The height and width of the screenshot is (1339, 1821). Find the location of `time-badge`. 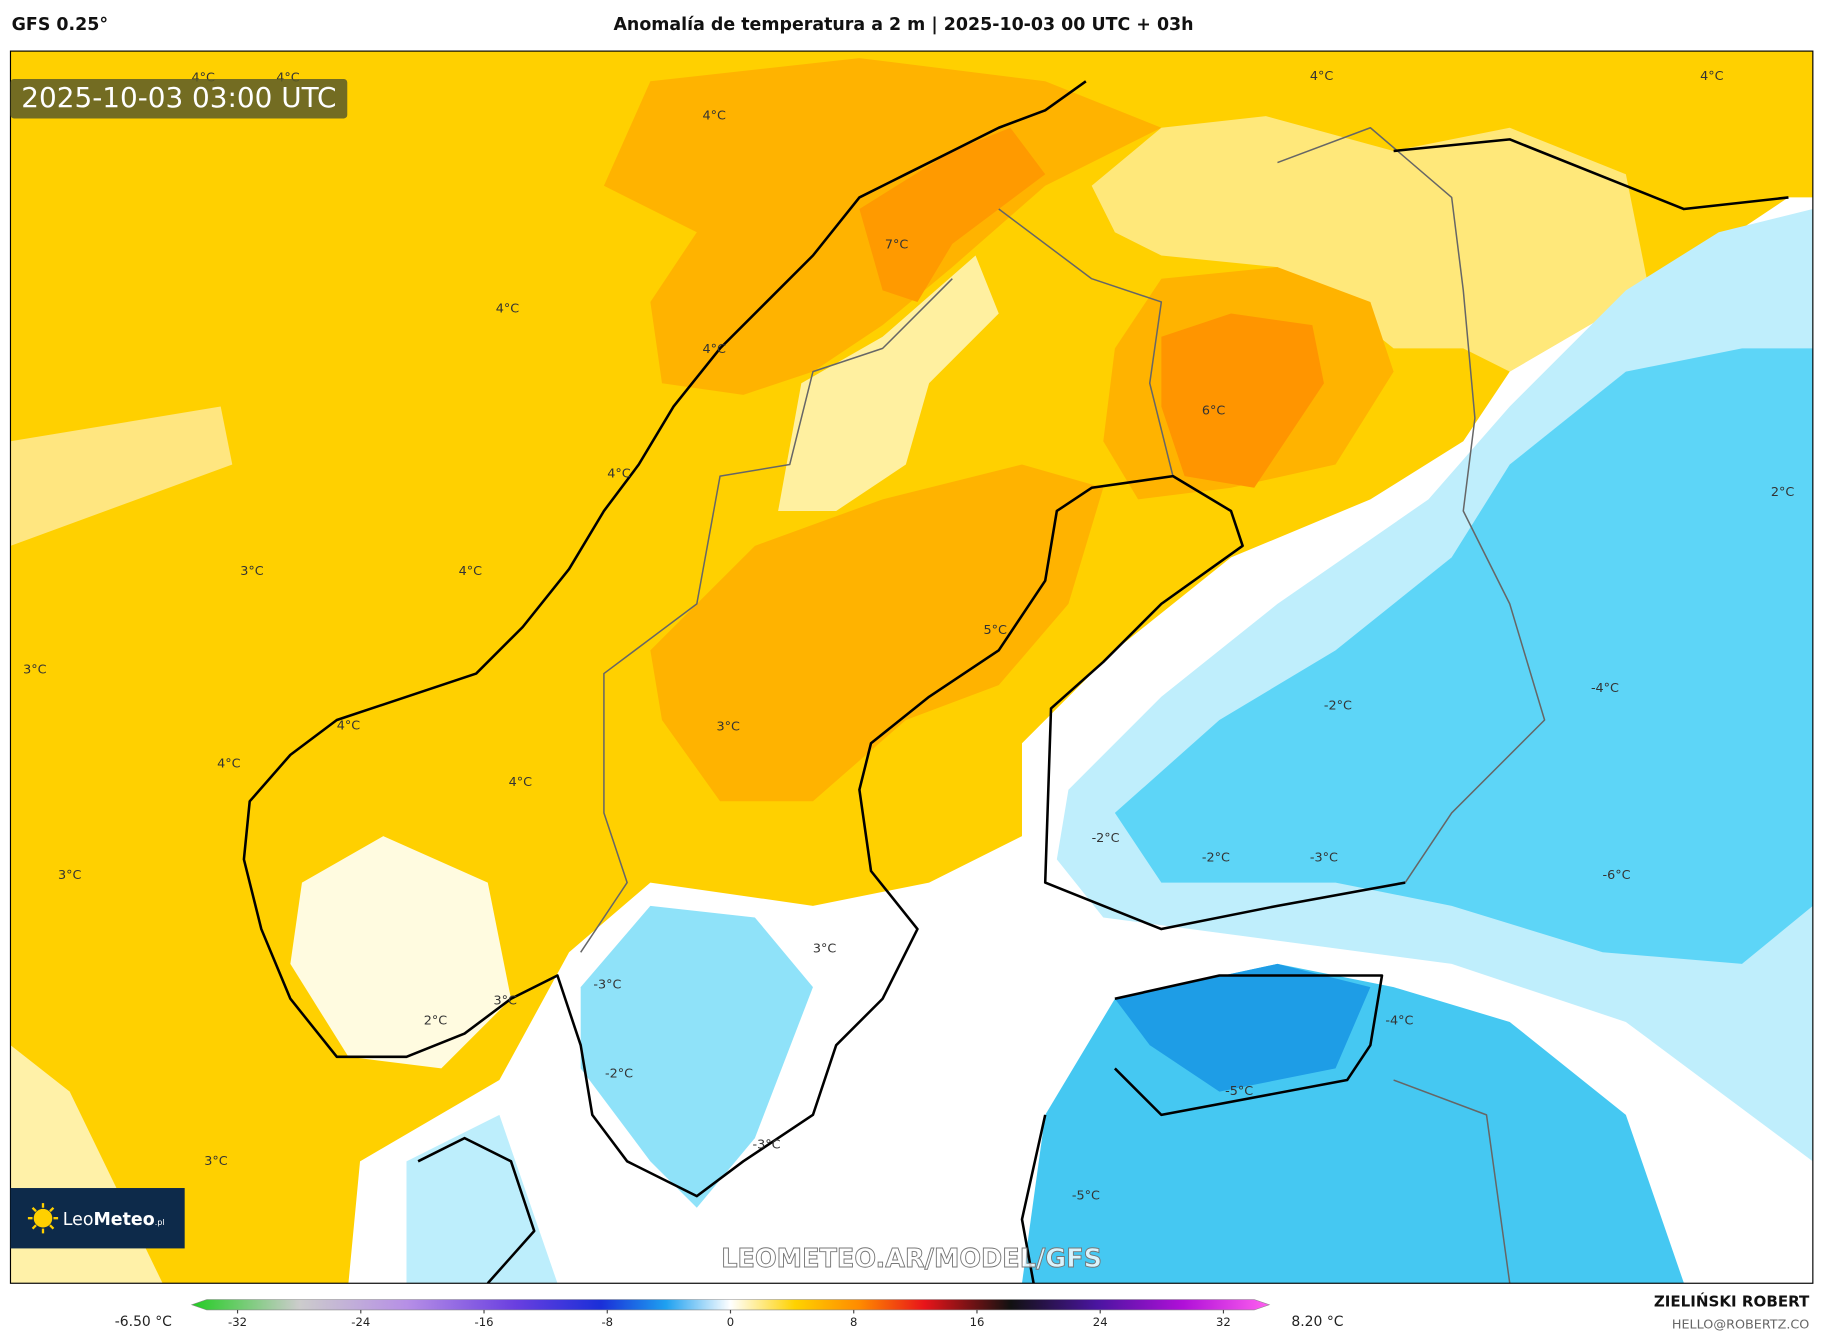

time-badge is located at coordinates (179, 98).